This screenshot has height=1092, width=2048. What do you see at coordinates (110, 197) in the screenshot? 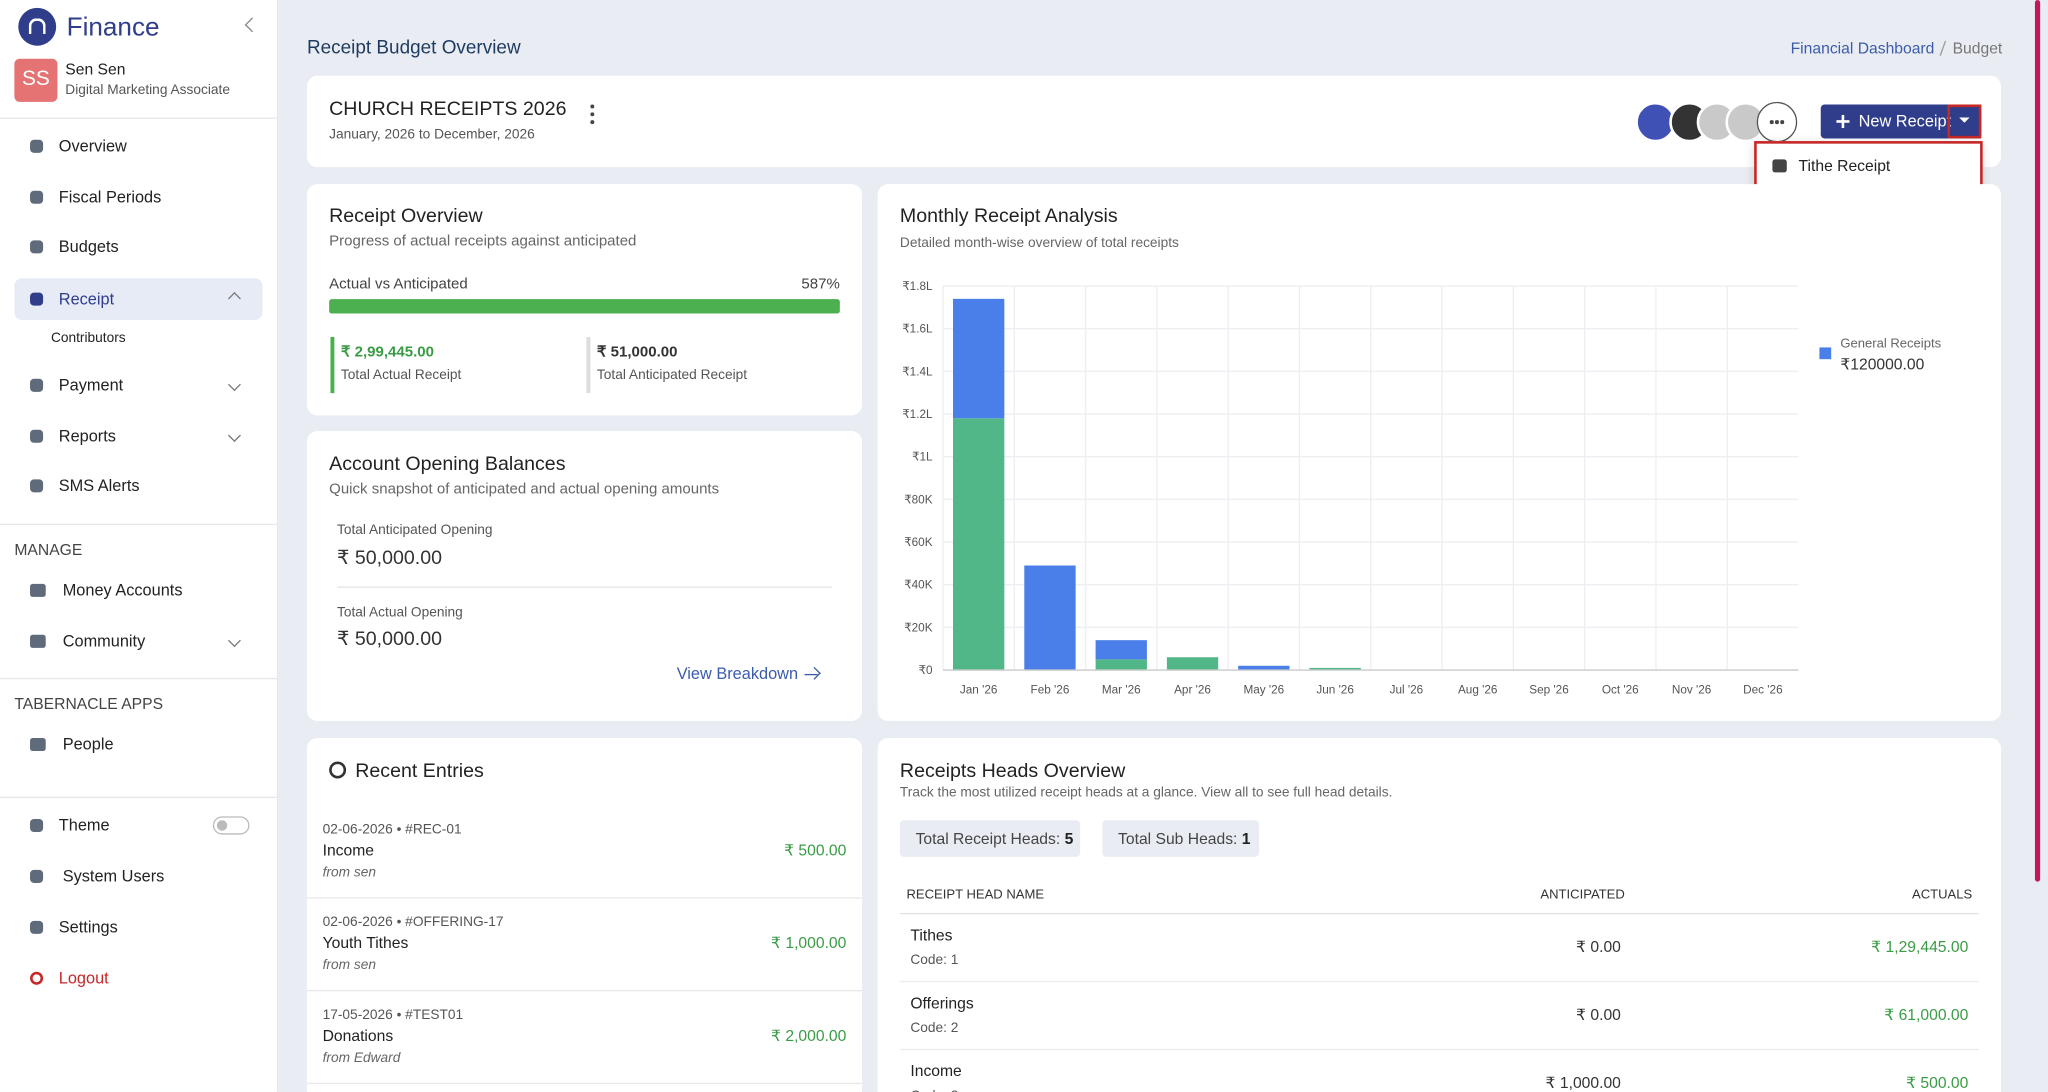
I see `nav-item: Fiscal Periods` at bounding box center [110, 197].